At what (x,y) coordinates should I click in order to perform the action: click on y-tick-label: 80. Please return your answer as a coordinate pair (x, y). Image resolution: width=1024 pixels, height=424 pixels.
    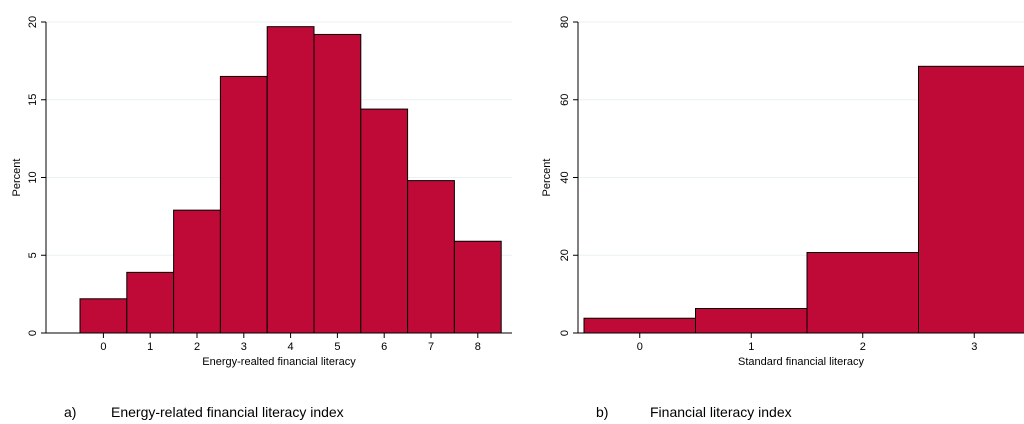
    Looking at the image, I should click on (565, 22).